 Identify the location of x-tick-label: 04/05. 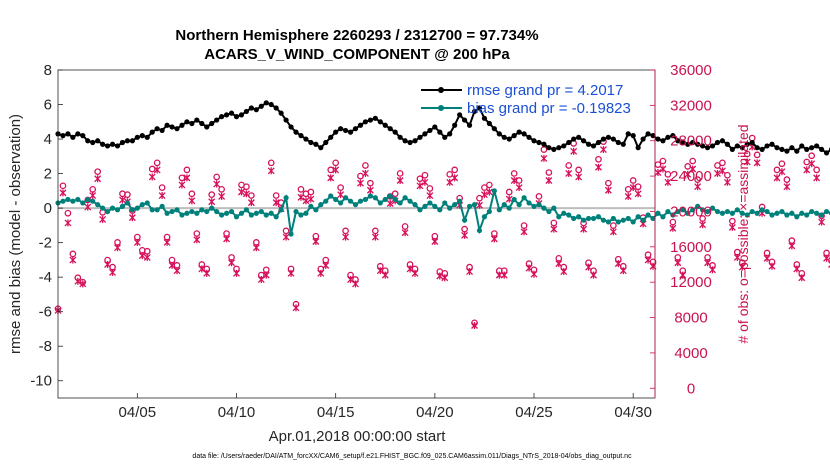
(138, 412).